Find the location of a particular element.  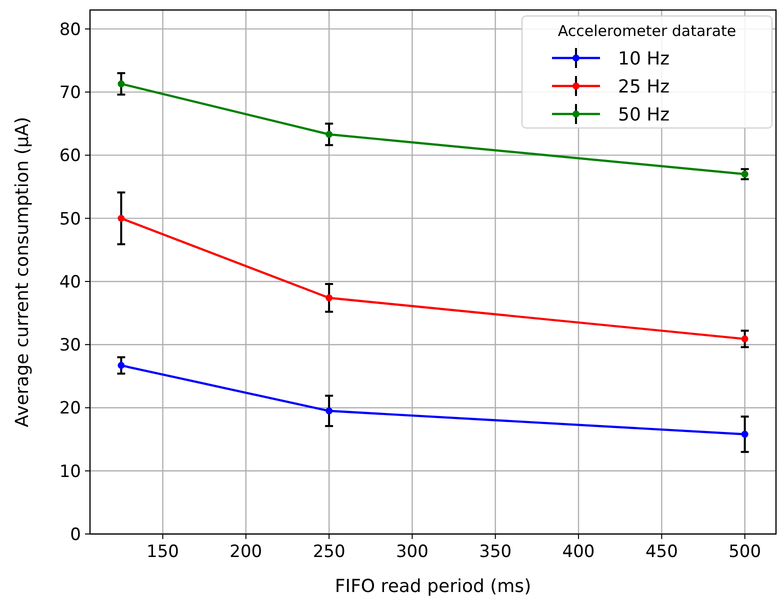

y-tick-label: 60 is located at coordinates (70, 156).